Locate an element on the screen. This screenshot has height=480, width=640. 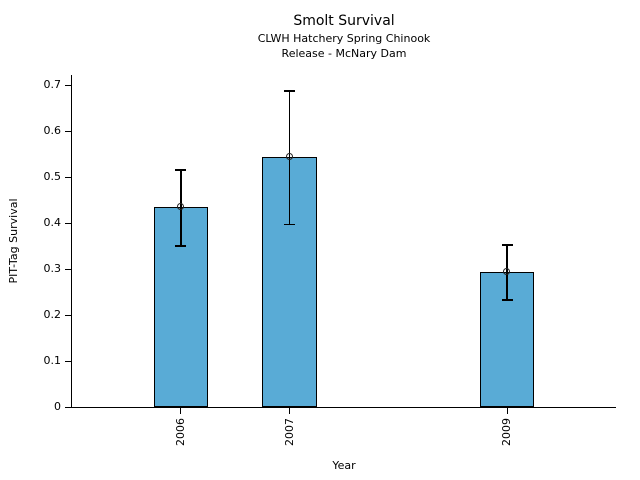
y-tick-label-0: 0 is located at coordinates (57, 406).